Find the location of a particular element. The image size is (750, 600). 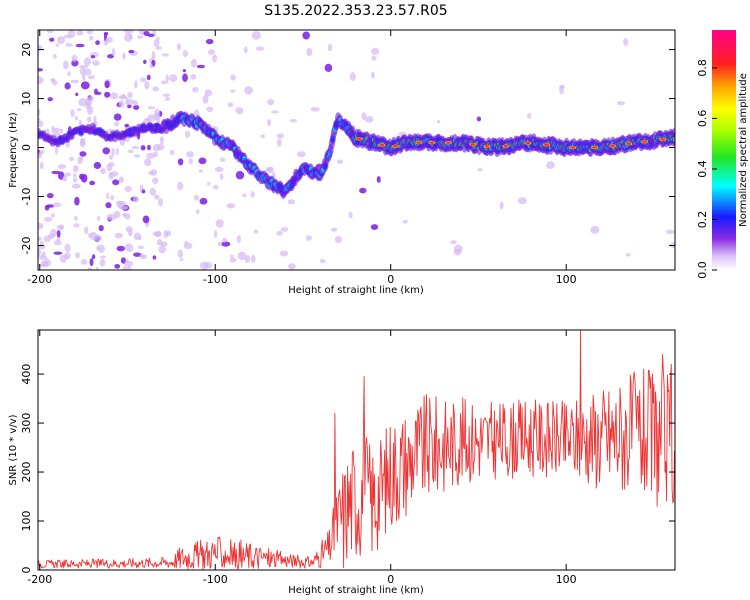

spectrogram-peak is located at coordinates (644, 141).